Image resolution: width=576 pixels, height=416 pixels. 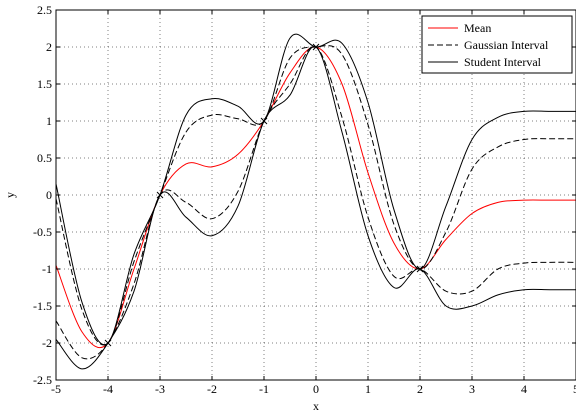 What do you see at coordinates (472, 389) in the screenshot?
I see `x-tick-label: 3` at bounding box center [472, 389].